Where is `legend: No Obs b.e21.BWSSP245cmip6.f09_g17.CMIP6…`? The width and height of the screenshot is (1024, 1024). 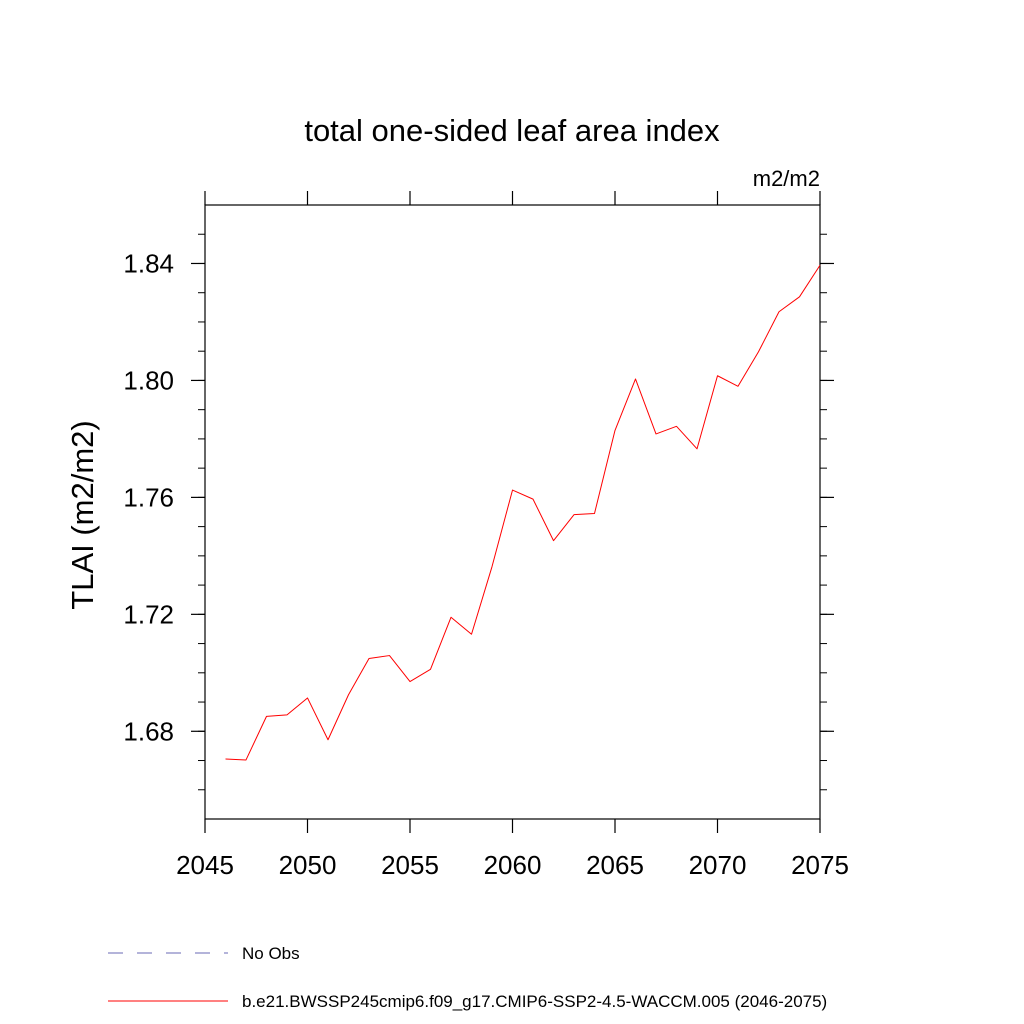
legend: No Obs b.e21.BWSSP245cmip6.f09_g17.CMIP6… is located at coordinates (467, 977).